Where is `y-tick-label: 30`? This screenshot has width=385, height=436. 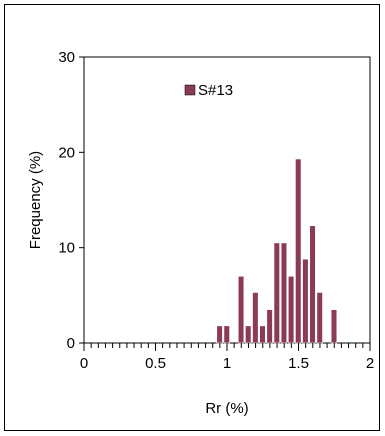 y-tick-label: 30 is located at coordinates (66, 57).